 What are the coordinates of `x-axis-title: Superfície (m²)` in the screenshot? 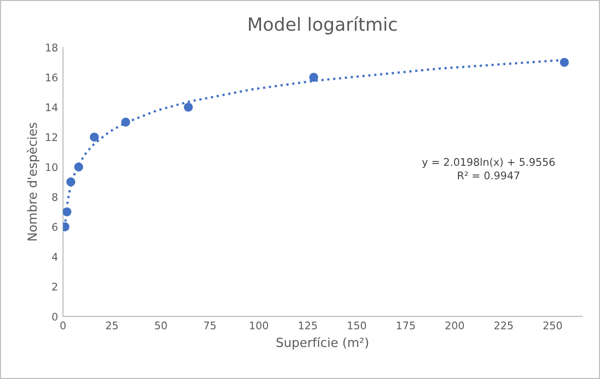 It's located at (322, 343).